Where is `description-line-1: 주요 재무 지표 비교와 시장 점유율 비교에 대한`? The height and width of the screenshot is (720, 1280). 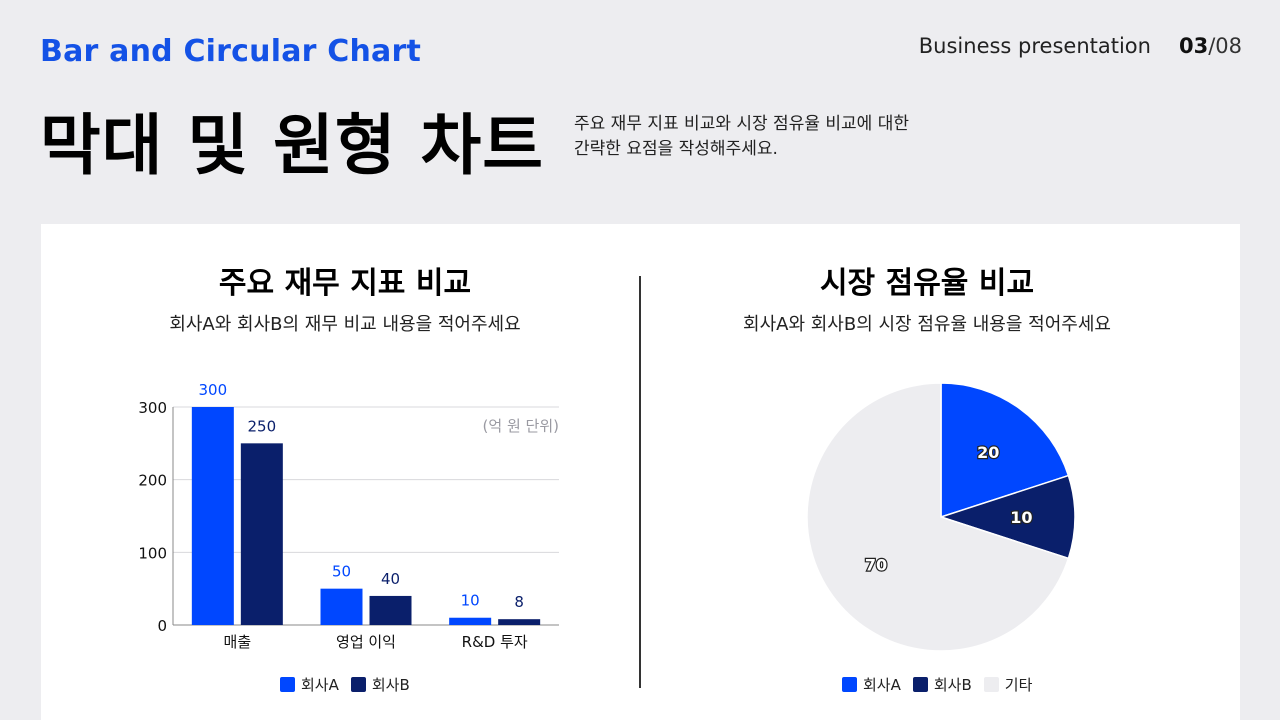 description-line-1: 주요 재무 지표 비교와 시장 점유율 비교에 대한 is located at coordinates (741, 124).